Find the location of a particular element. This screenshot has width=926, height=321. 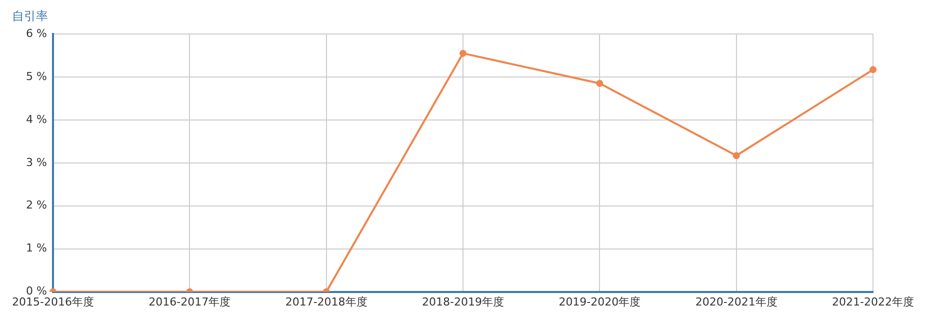

x-tick-label: 2017-2018年度 is located at coordinates (326, 301).